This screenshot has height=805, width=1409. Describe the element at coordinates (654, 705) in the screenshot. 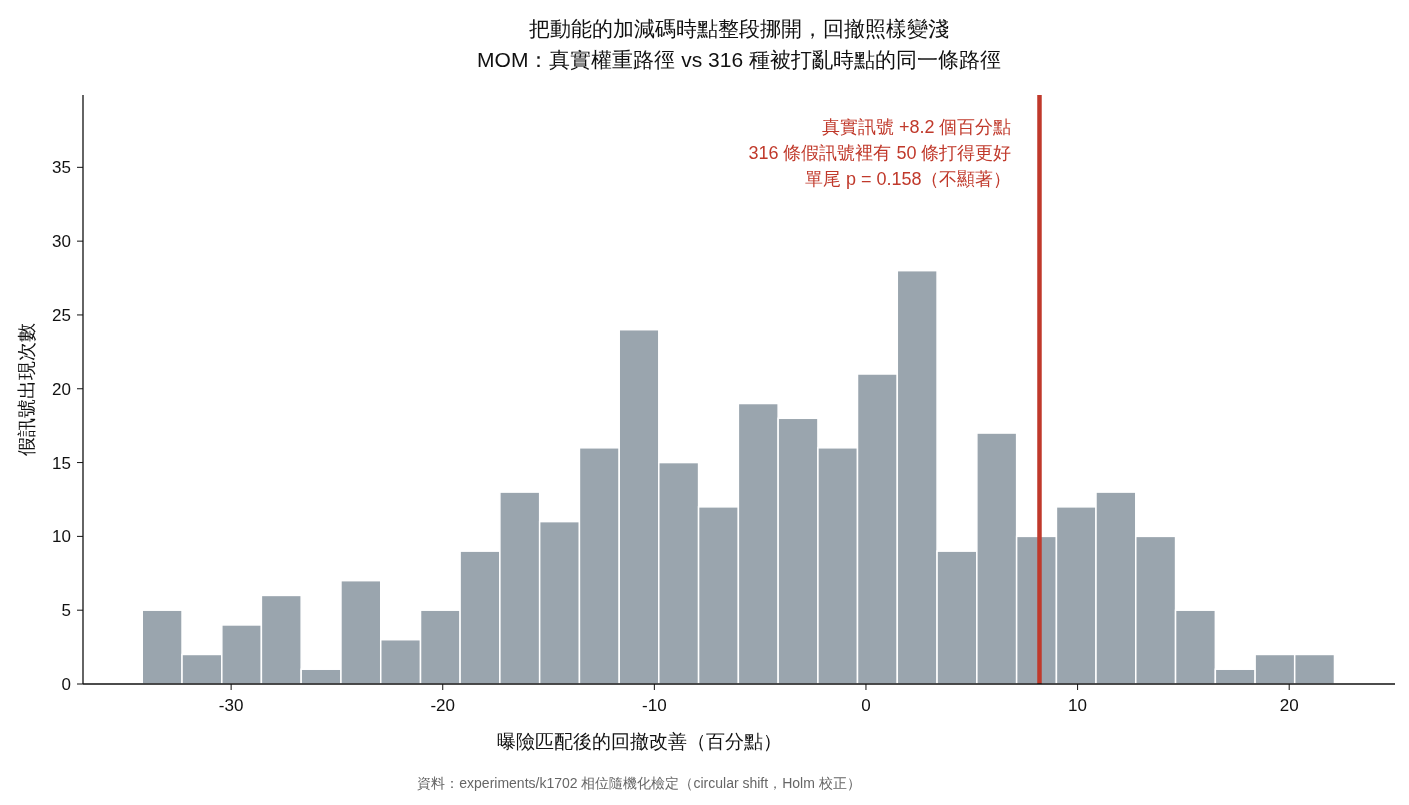

I see `x-tick-label: -10` at that location.